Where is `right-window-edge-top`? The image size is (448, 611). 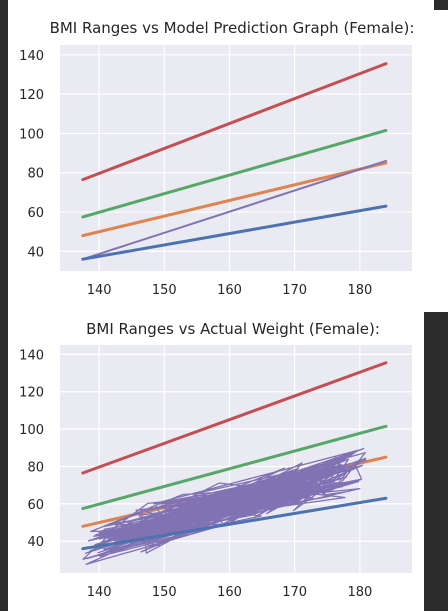
right-window-edge-top is located at coordinates (441, 5).